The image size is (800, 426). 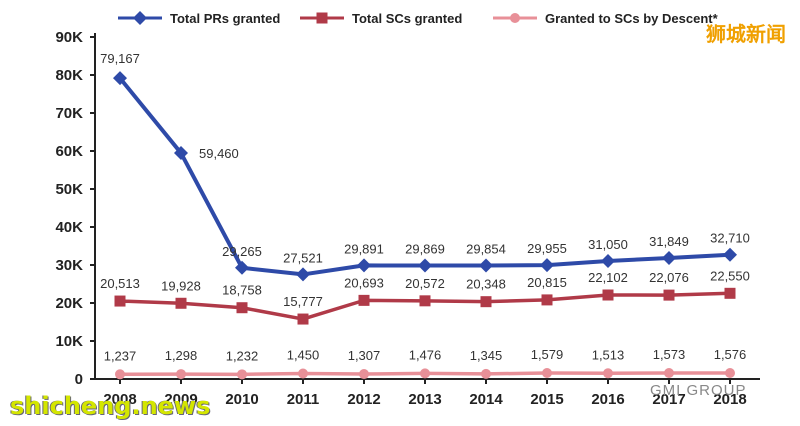 What do you see at coordinates (69, 227) in the screenshot?
I see `y-tick-label: 40K` at bounding box center [69, 227].